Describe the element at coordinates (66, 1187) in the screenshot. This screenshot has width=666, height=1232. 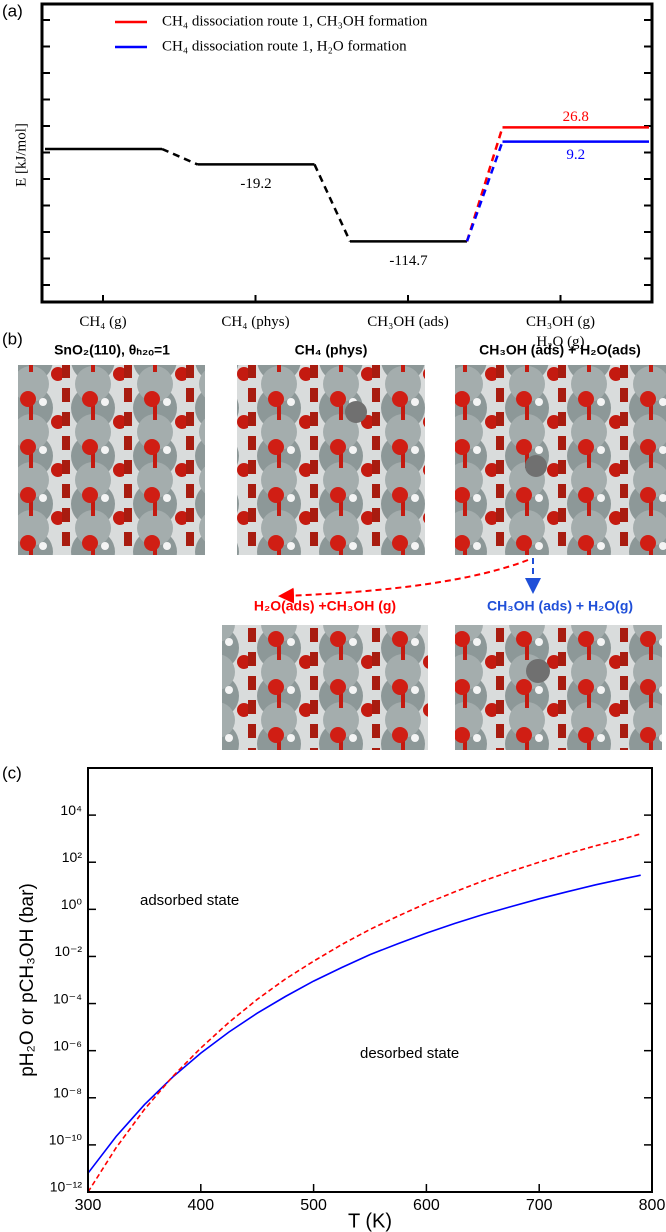
I see `y-tick-label: 10⁻¹²` at that location.